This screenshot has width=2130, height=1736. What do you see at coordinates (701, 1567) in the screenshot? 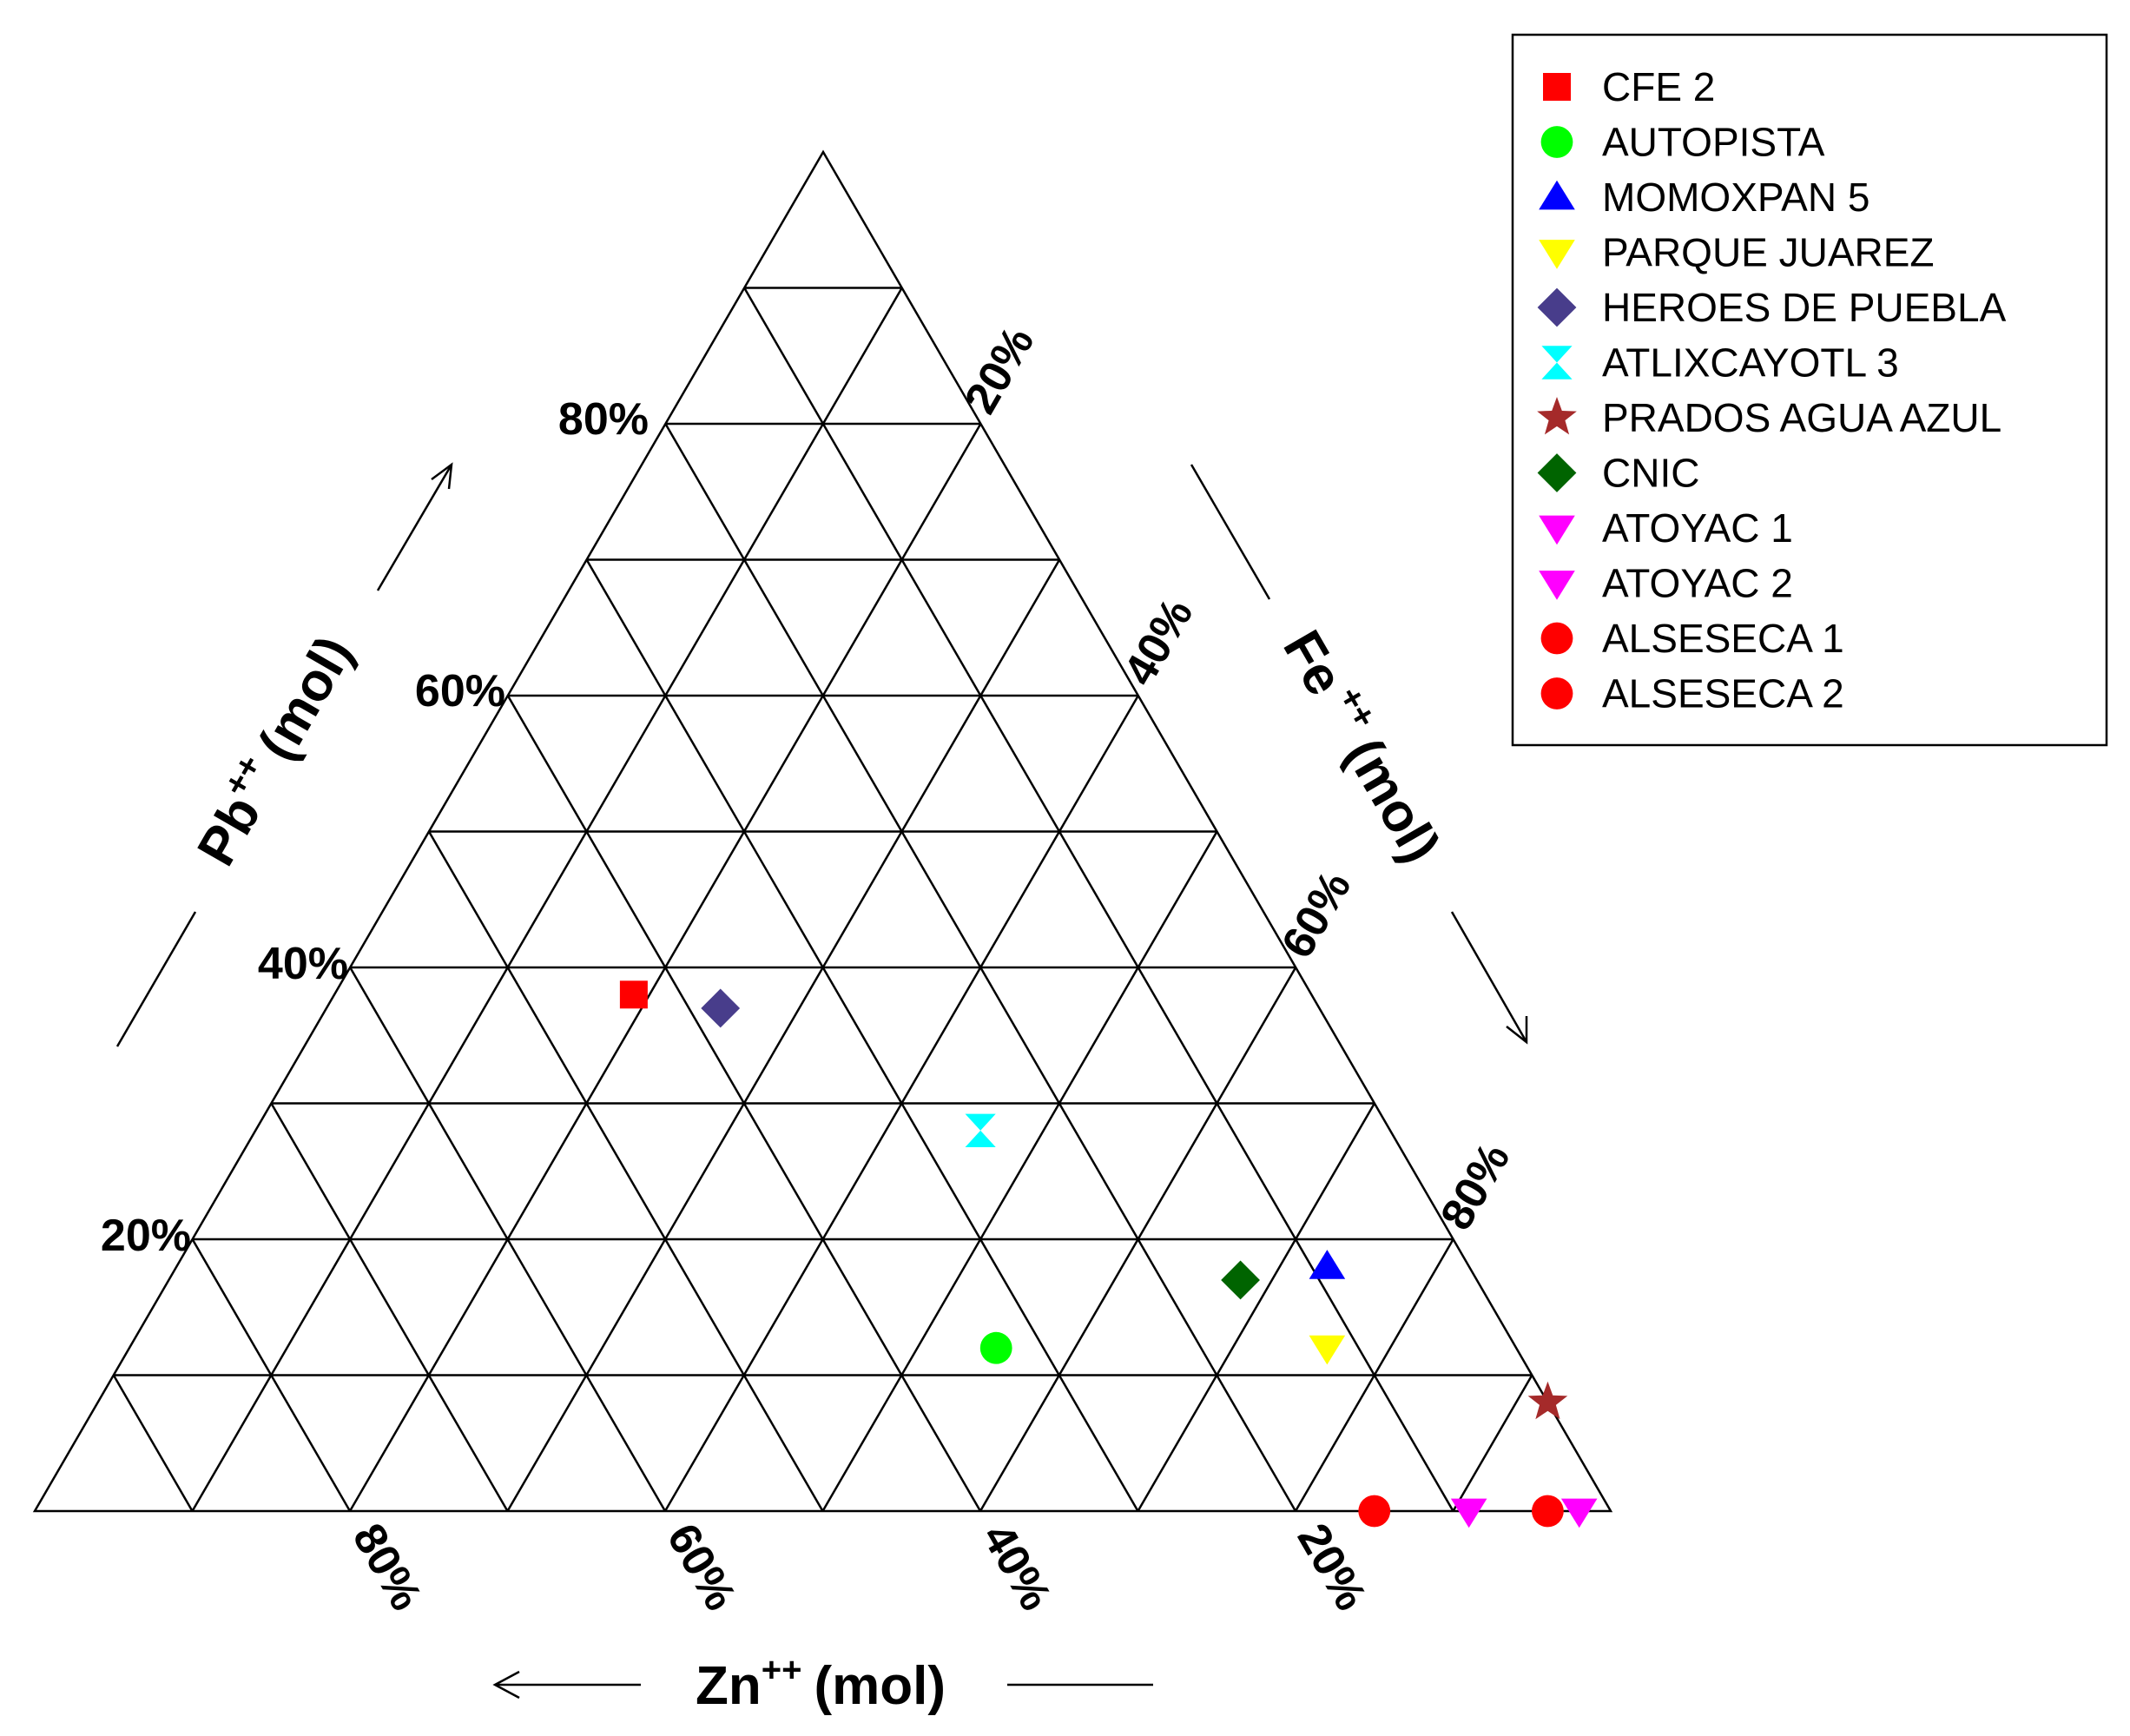
I see `zn-tick-label: 60%` at bounding box center [701, 1567].